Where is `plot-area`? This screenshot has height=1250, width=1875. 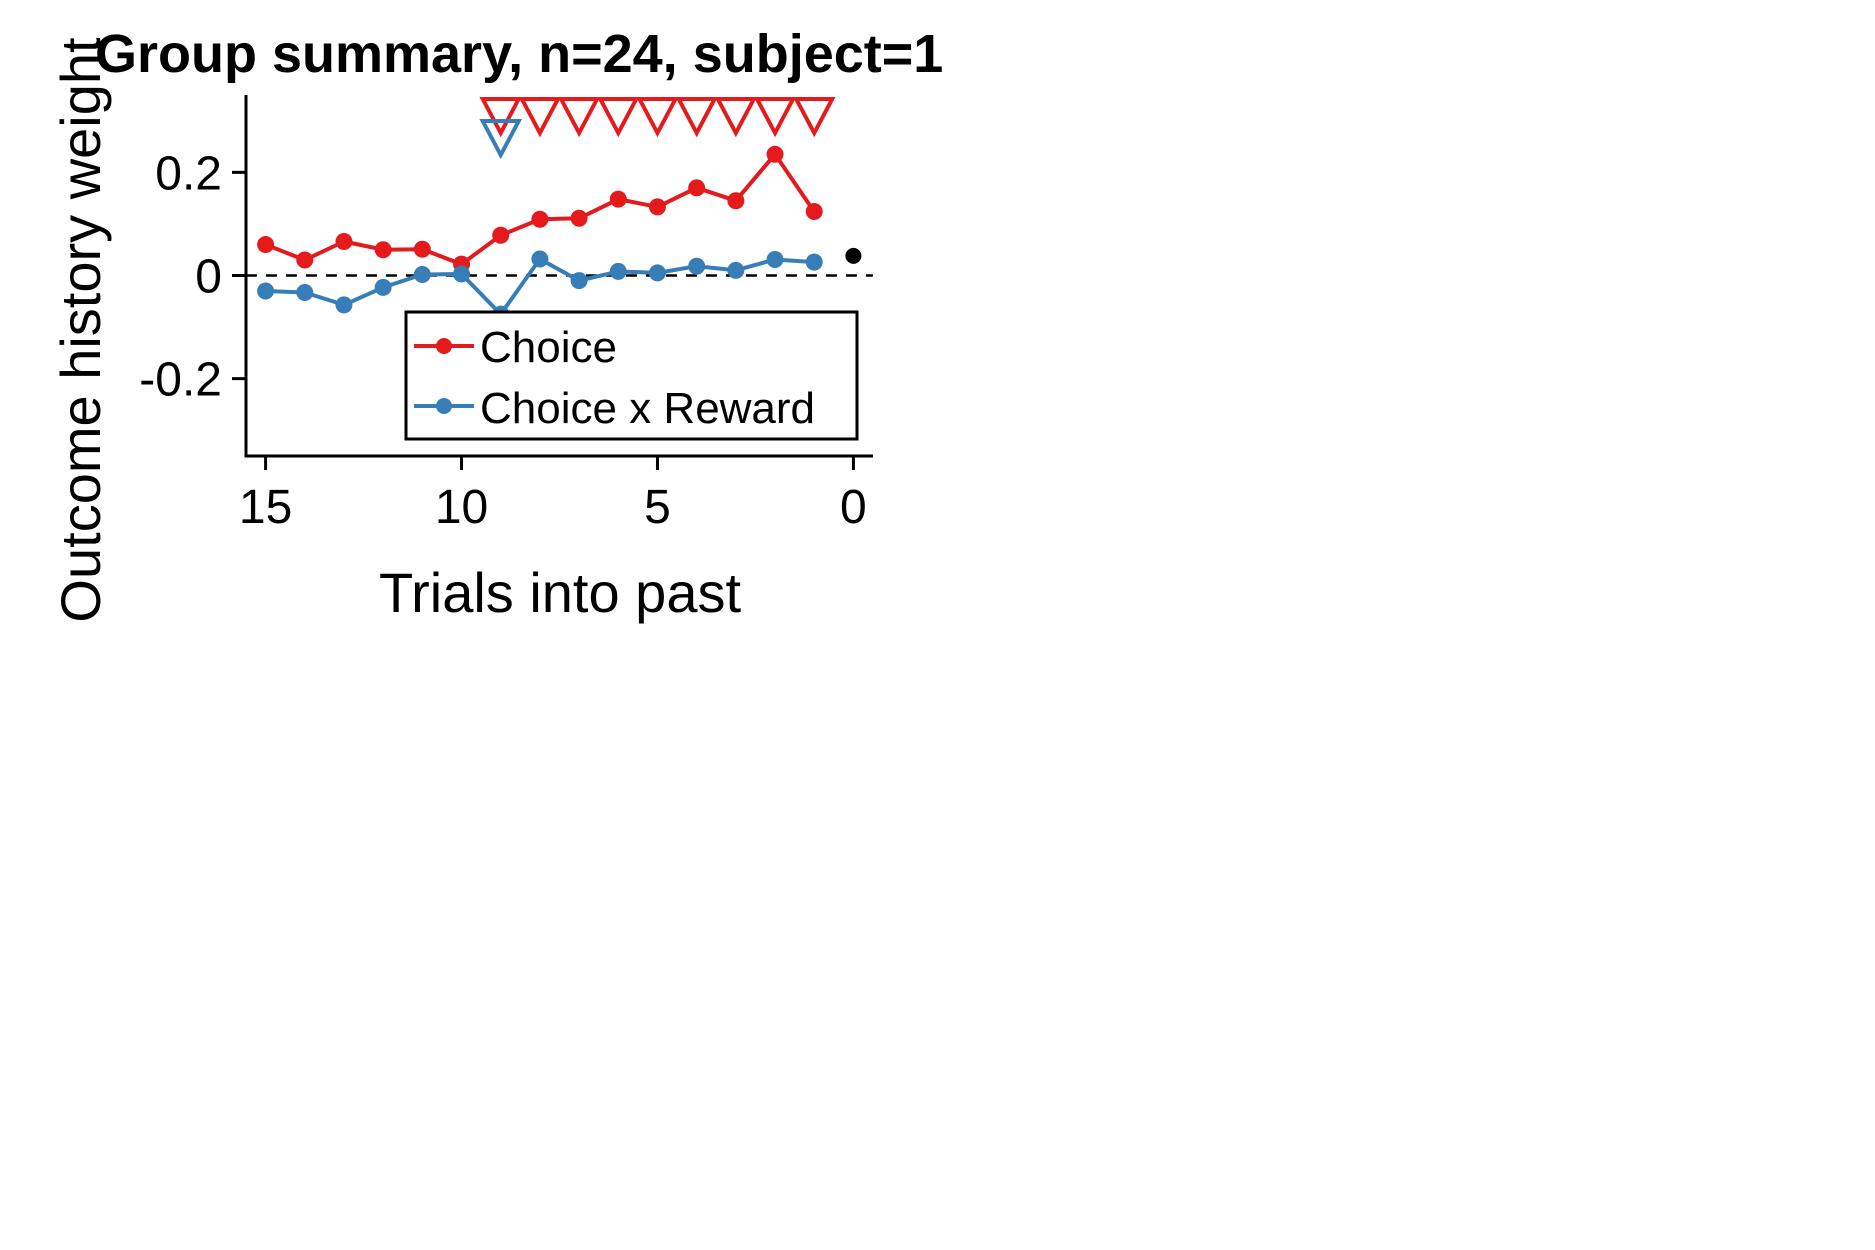 plot-area is located at coordinates (559, 234).